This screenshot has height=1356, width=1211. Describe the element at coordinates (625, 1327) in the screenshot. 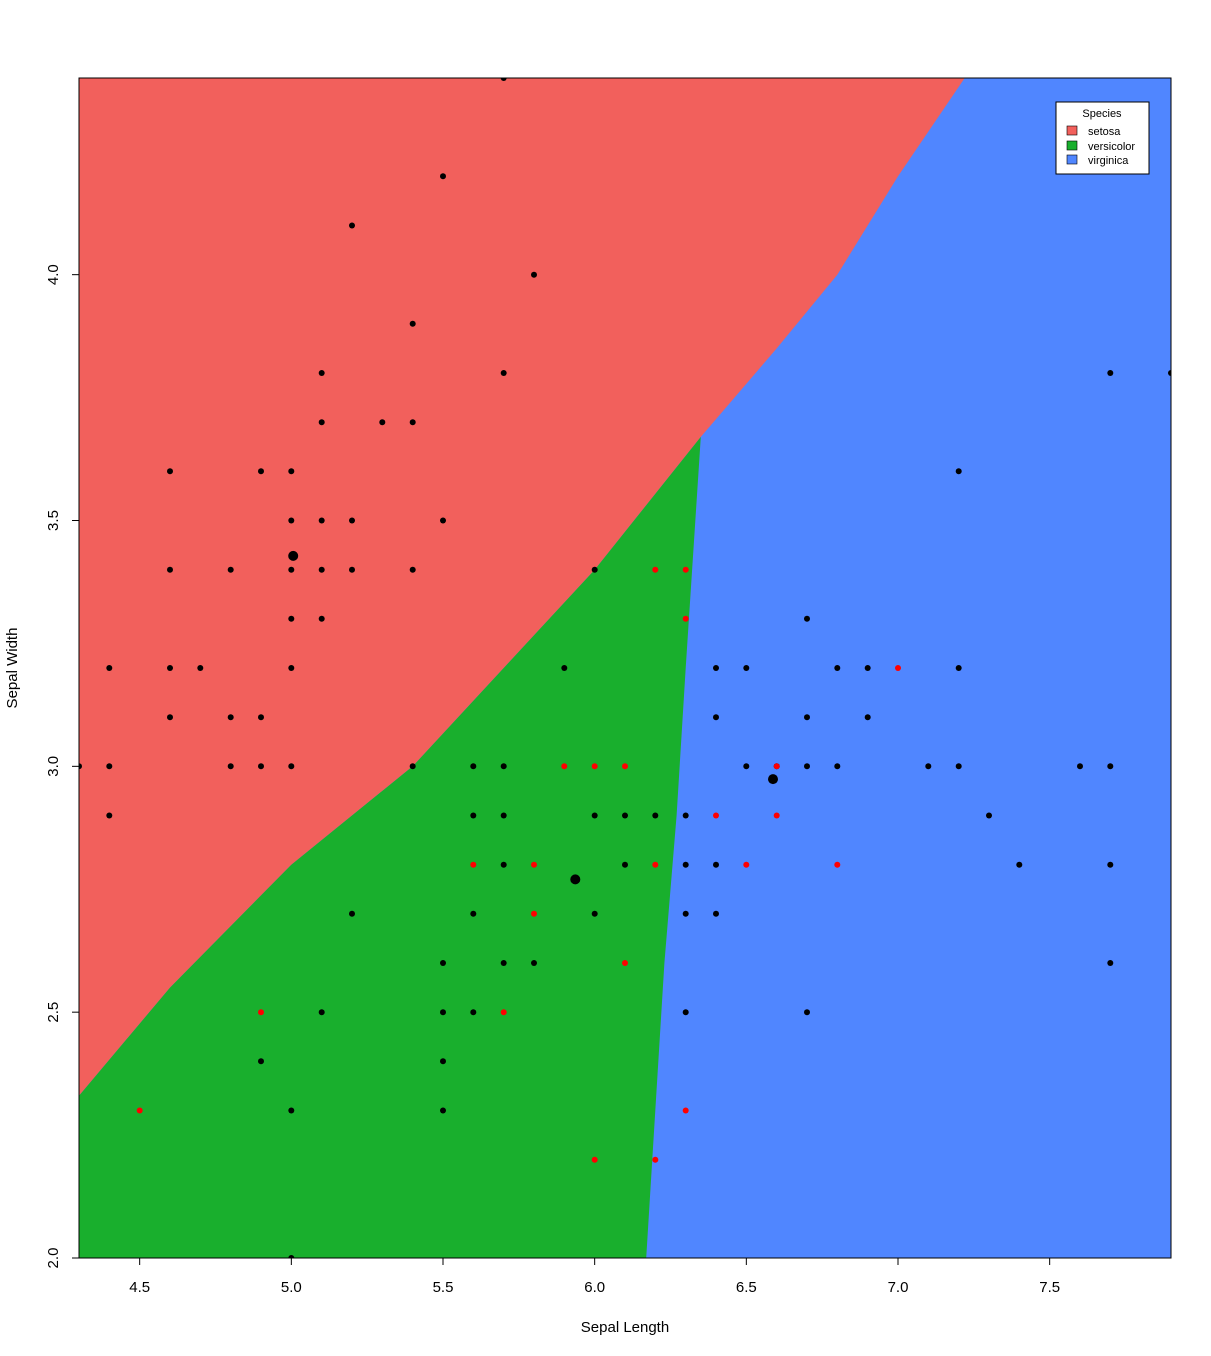

I see `x-axis-title: Sepal Length` at that location.